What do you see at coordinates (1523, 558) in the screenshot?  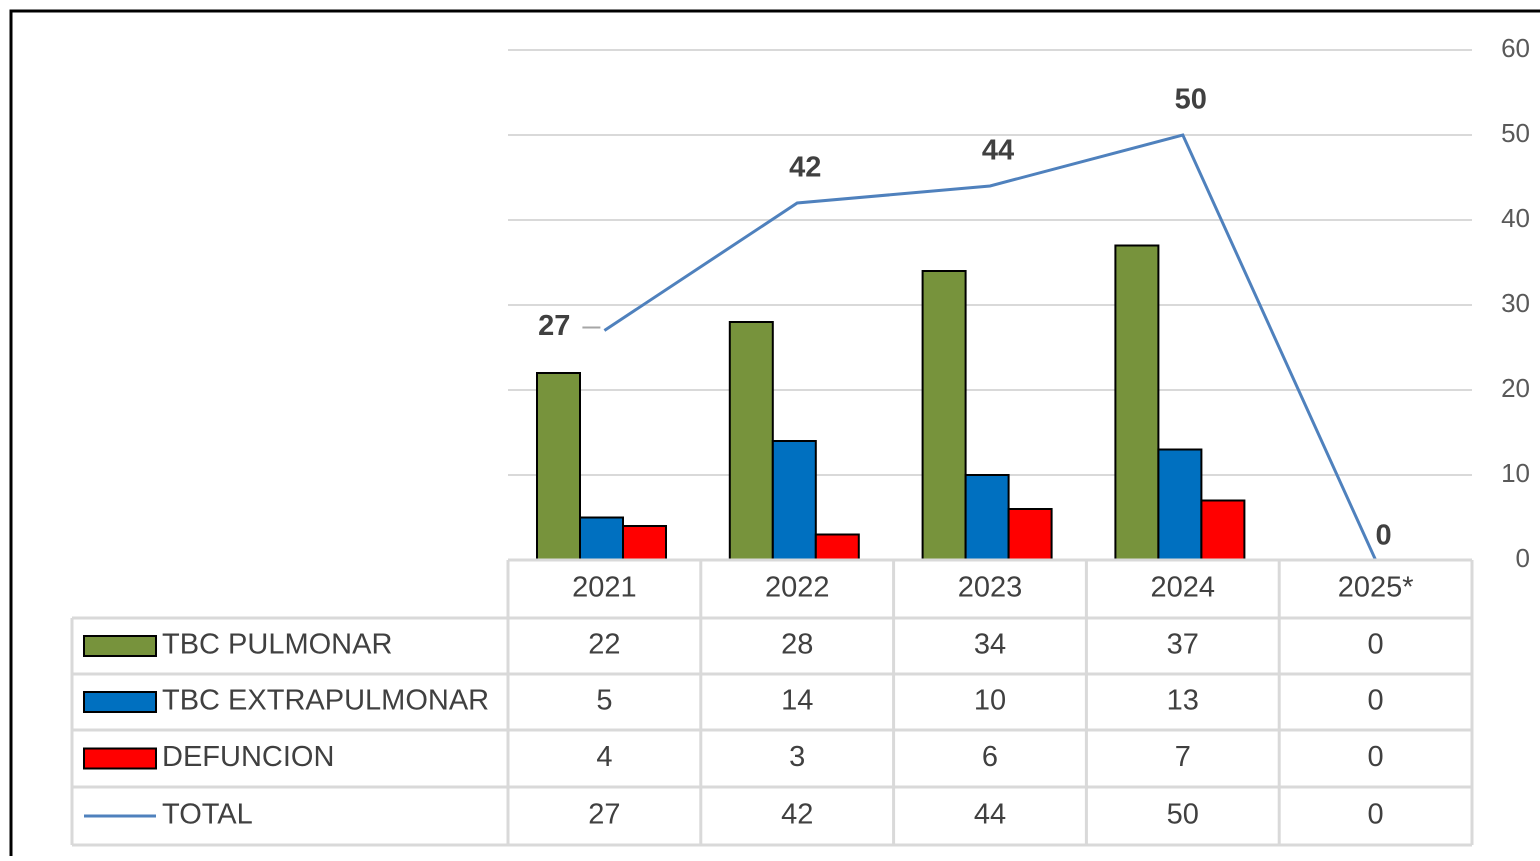 I see `y-tick-label: 0` at bounding box center [1523, 558].